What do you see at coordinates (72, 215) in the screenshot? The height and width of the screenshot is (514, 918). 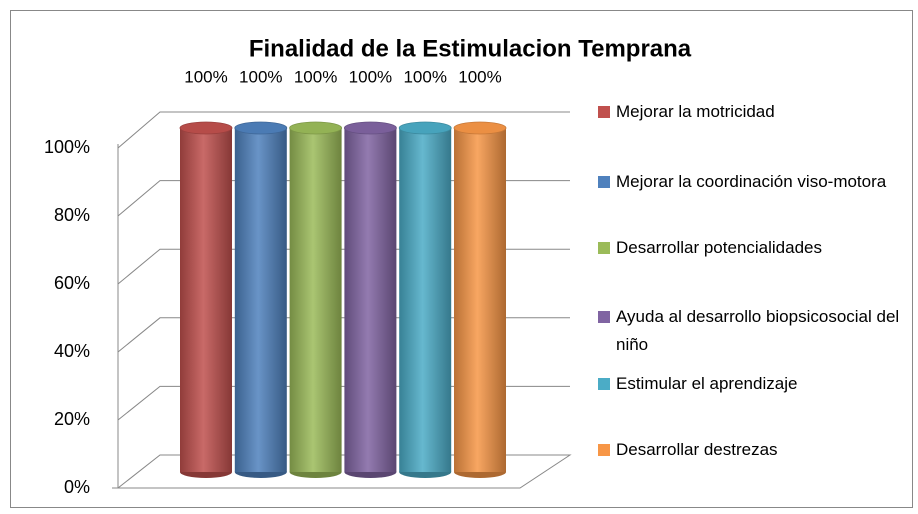 I see `y-tick-label: 80%` at bounding box center [72, 215].